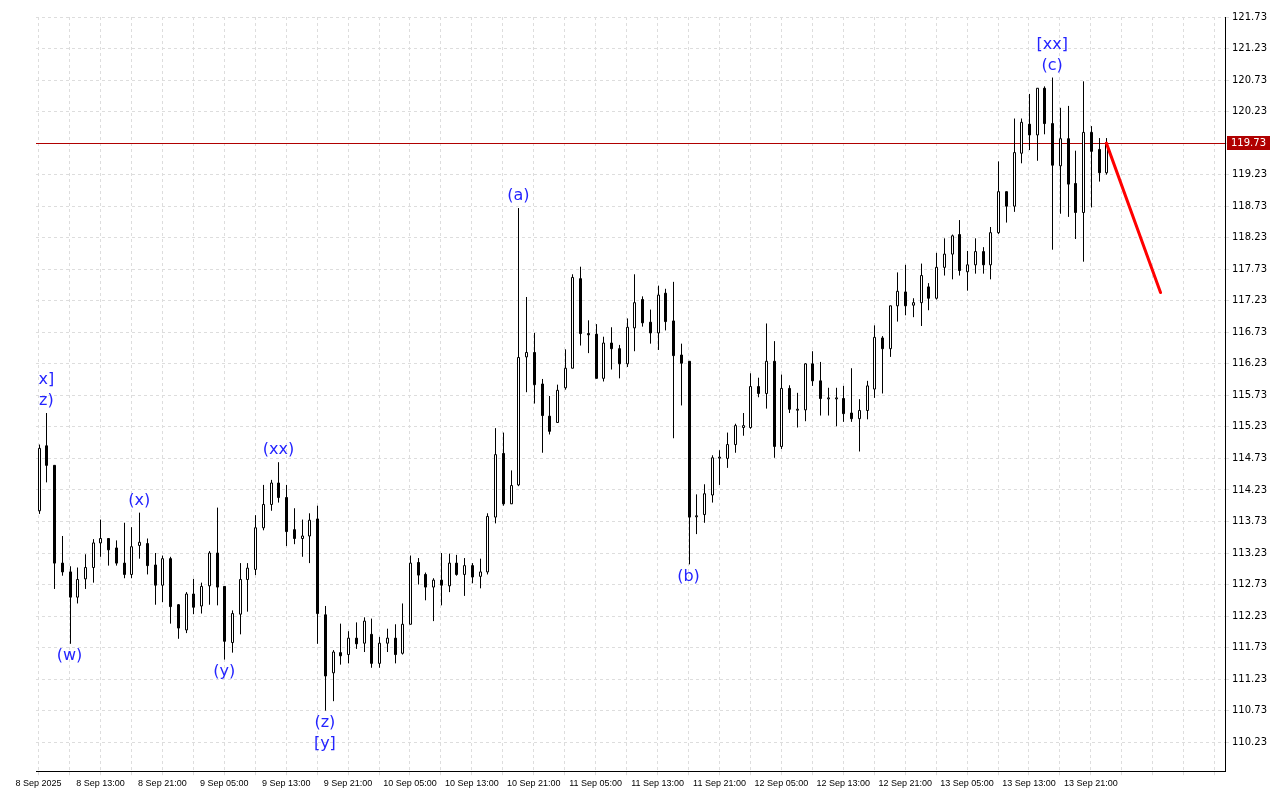 Image resolution: width=1280 pixels, height=800 pixels. What do you see at coordinates (781, 783) in the screenshot?
I see `x-tick-label: 12 Sep 05:00` at bounding box center [781, 783].